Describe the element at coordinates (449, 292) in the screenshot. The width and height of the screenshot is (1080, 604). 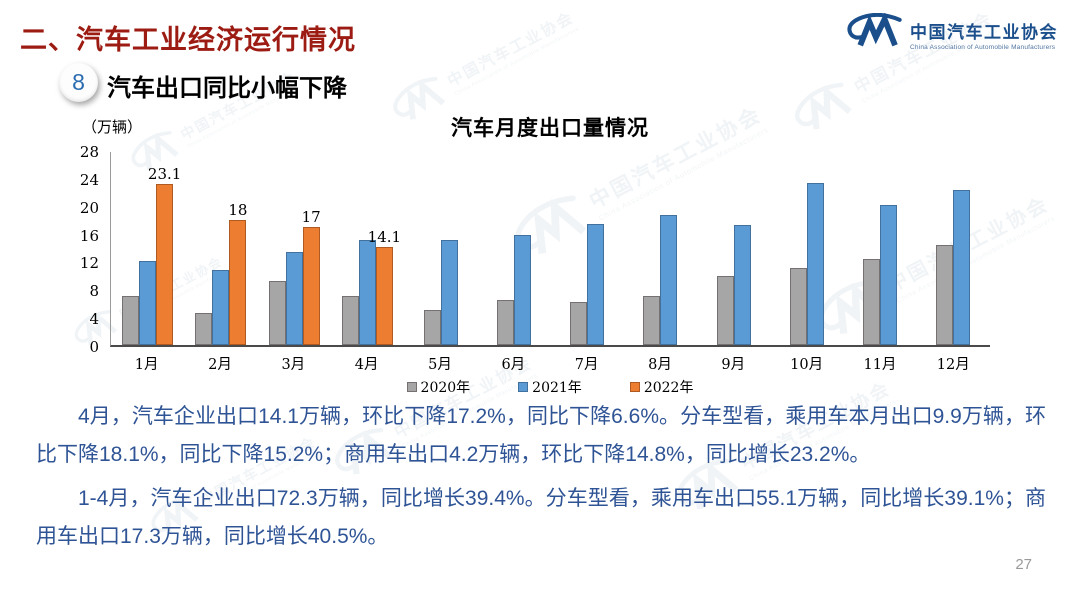
I see `bar-2021年-5月` at that location.